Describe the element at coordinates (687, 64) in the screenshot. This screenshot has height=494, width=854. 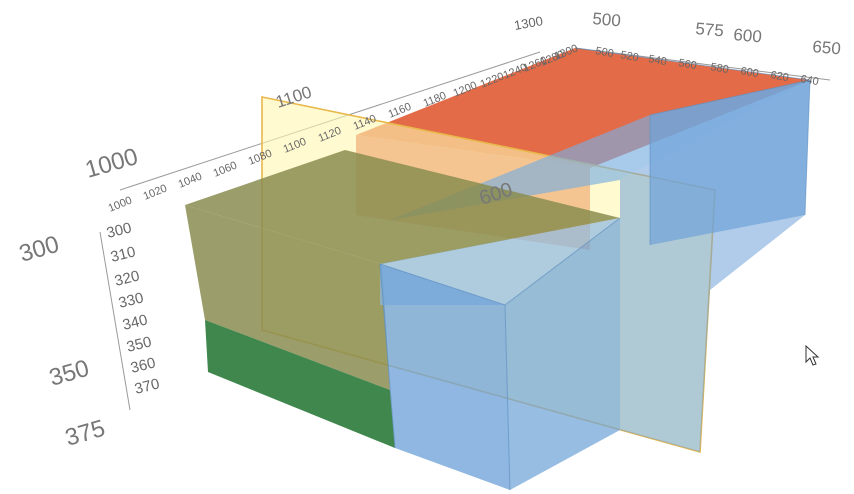
I see `z-tick: 560` at that location.